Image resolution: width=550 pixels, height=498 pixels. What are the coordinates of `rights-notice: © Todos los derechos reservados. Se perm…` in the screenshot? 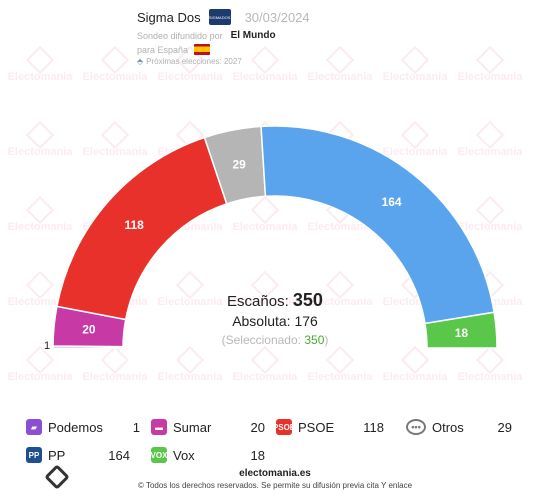 It's located at (275, 485).